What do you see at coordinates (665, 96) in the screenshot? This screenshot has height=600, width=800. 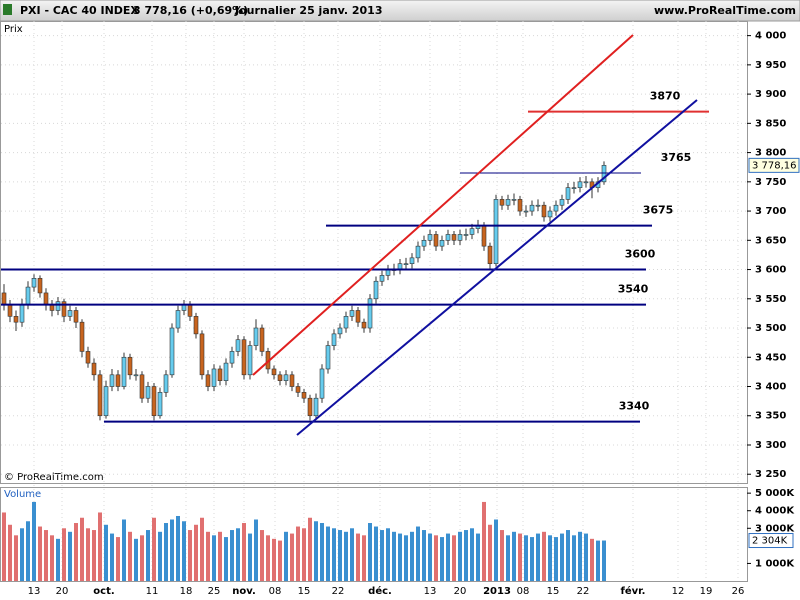 I see `level-label: 3870` at bounding box center [665, 96].